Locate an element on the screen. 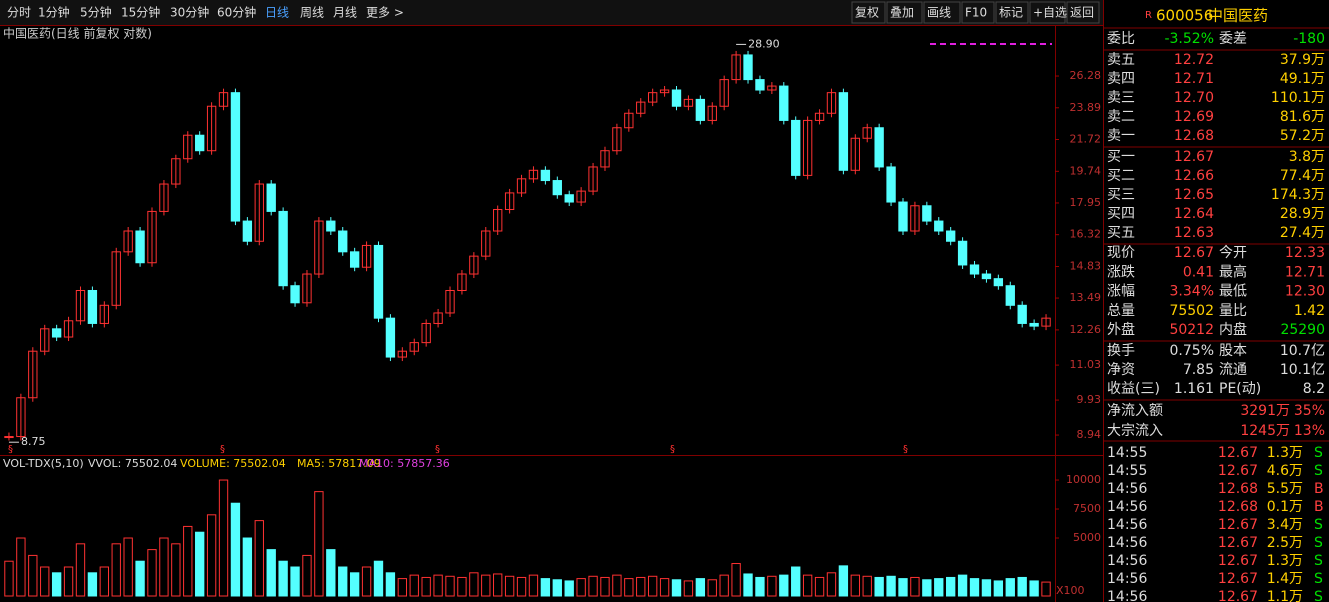 This screenshot has height=602, width=1329. period-tab: 月线 is located at coordinates (345, 13).